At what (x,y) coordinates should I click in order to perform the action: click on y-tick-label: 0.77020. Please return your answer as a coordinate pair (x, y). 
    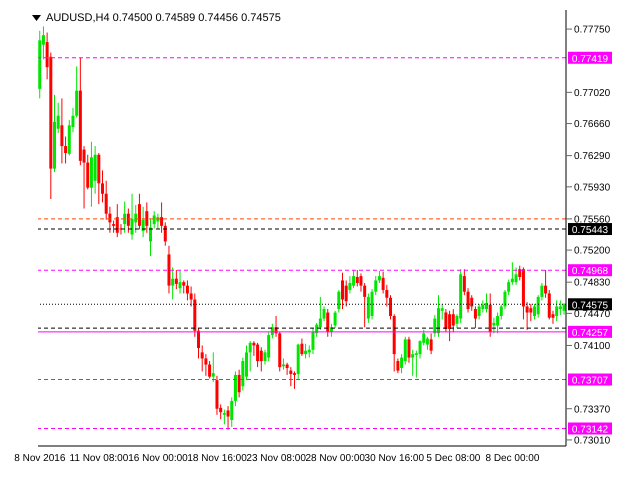
    Looking at the image, I should click on (592, 93).